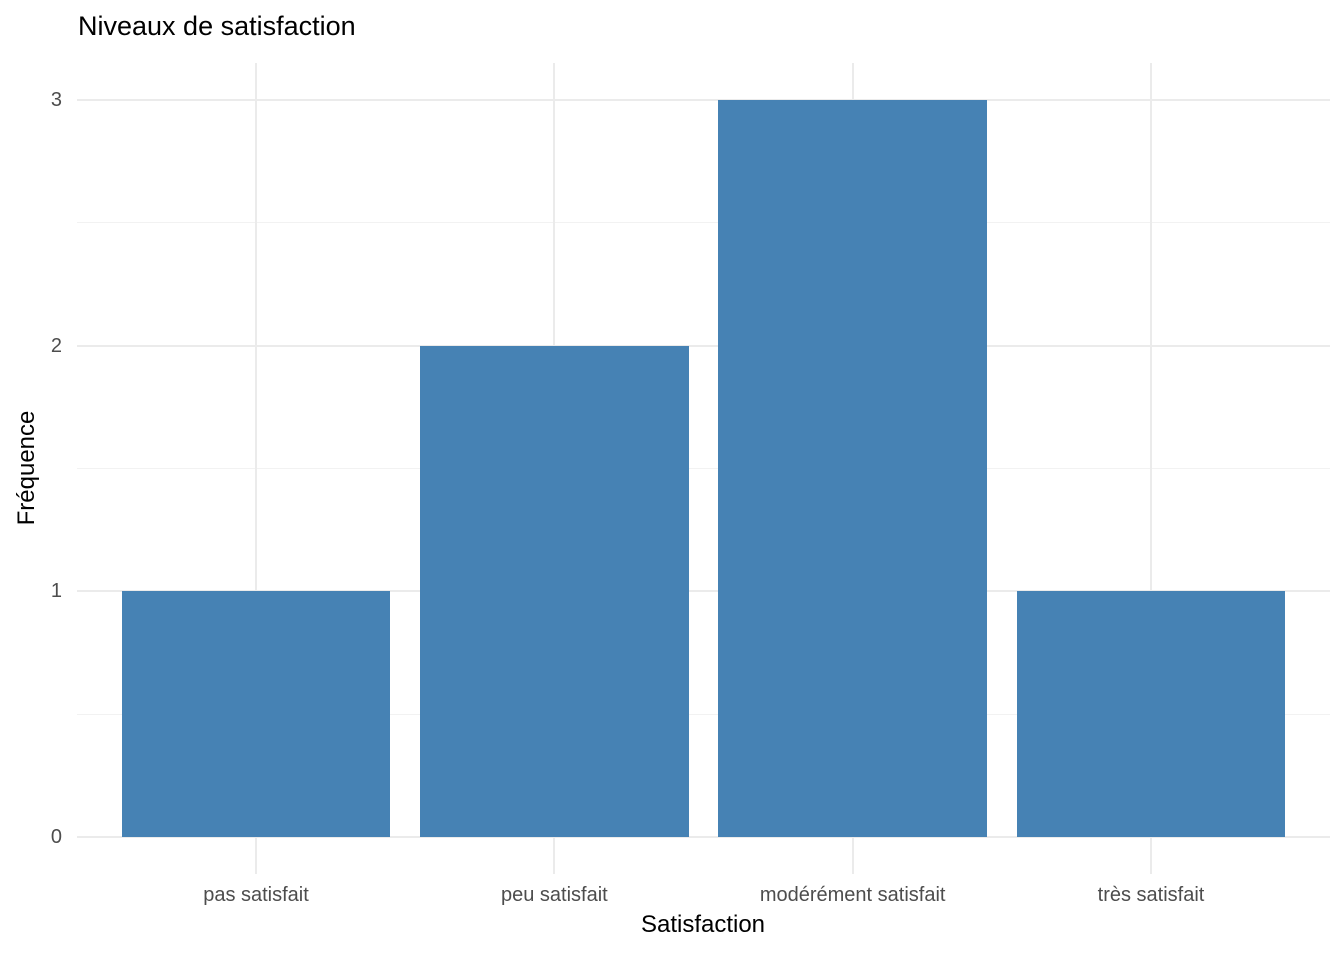  What do you see at coordinates (56, 345) in the screenshot?
I see `y-tick-label: 2` at bounding box center [56, 345].